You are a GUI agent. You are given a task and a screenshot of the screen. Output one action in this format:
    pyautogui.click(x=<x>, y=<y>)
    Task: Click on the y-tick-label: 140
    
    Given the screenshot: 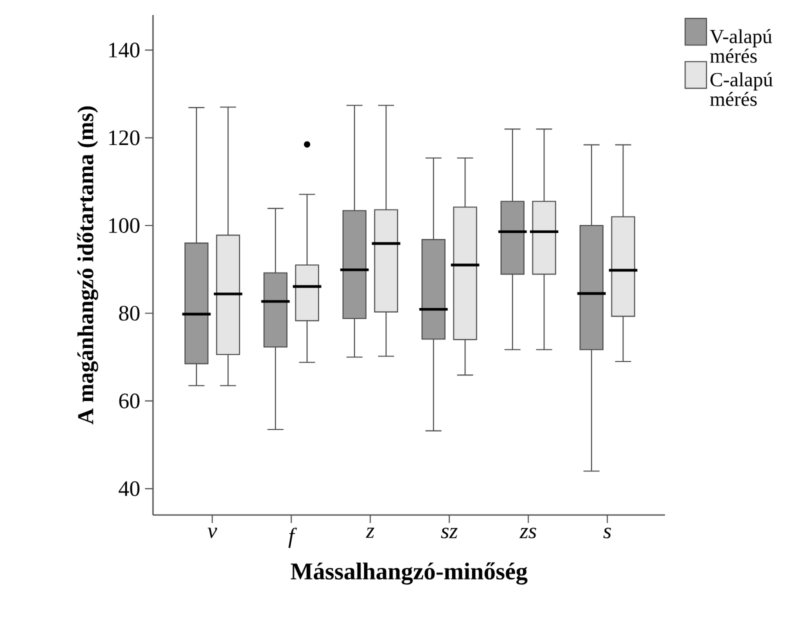 What is the action you would take?
    pyautogui.click(x=124, y=50)
    